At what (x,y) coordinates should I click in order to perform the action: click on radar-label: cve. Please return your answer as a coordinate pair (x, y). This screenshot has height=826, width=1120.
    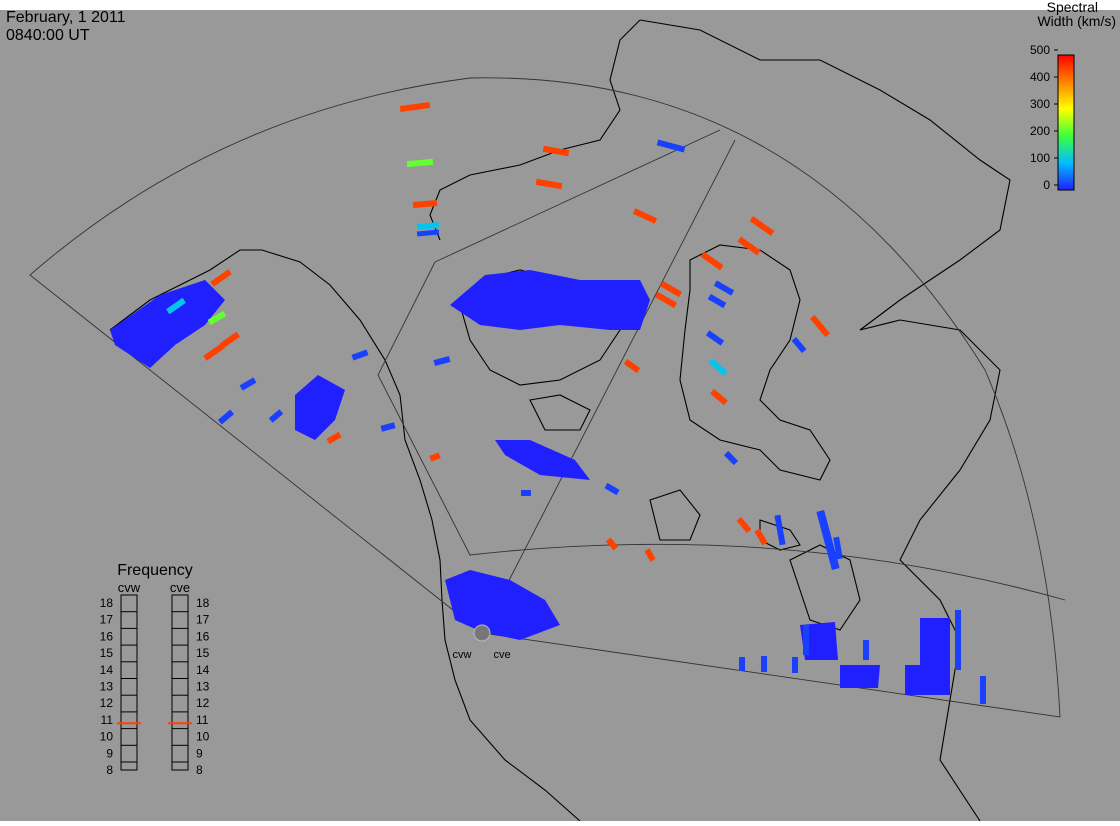
    Looking at the image, I should click on (501, 655).